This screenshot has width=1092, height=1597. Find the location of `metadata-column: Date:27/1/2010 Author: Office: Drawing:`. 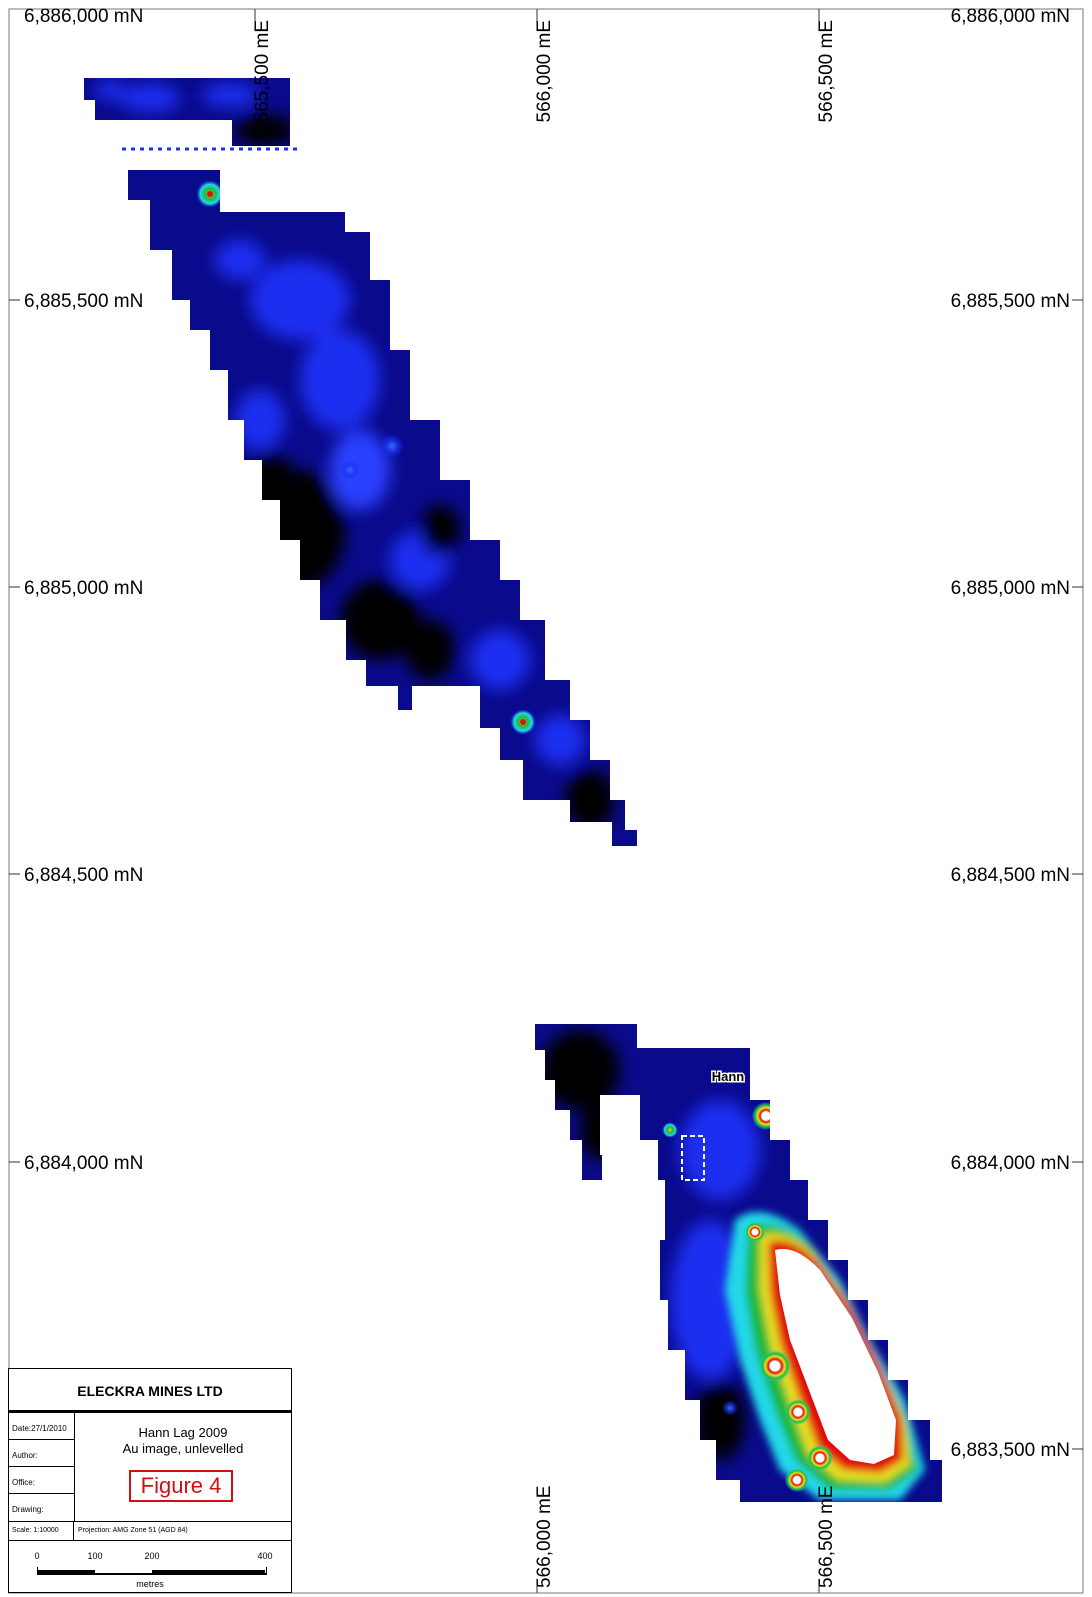

metadata-column: Date:27/1/2010 Author: Office: Drawing: is located at coordinates (42, 1467).